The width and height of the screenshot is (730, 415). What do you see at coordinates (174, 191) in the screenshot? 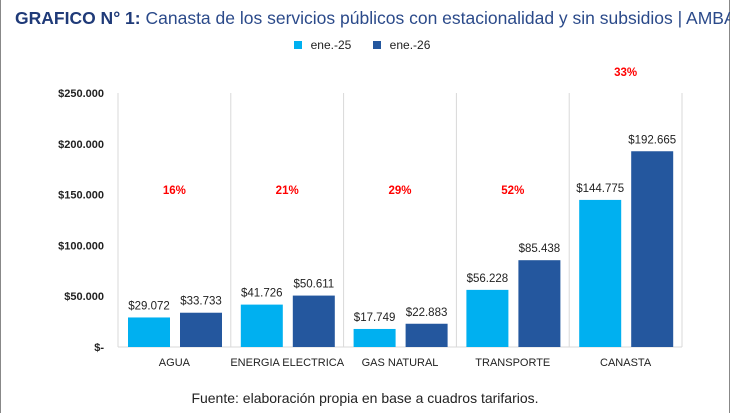
I see `variation-annotation: 16%` at bounding box center [174, 191].